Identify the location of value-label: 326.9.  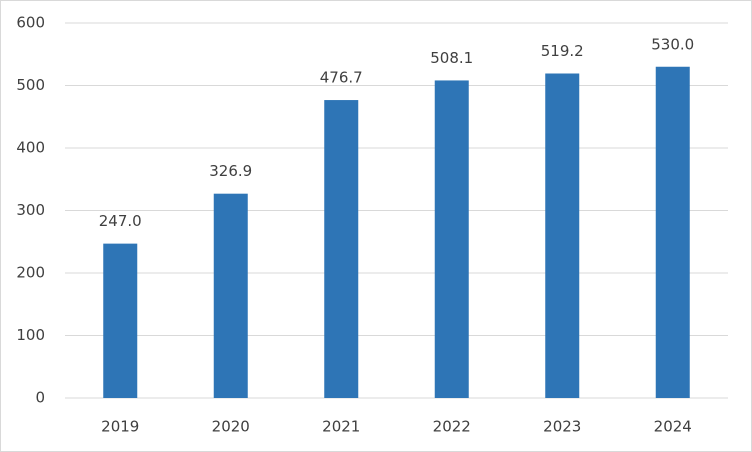
(230, 171).